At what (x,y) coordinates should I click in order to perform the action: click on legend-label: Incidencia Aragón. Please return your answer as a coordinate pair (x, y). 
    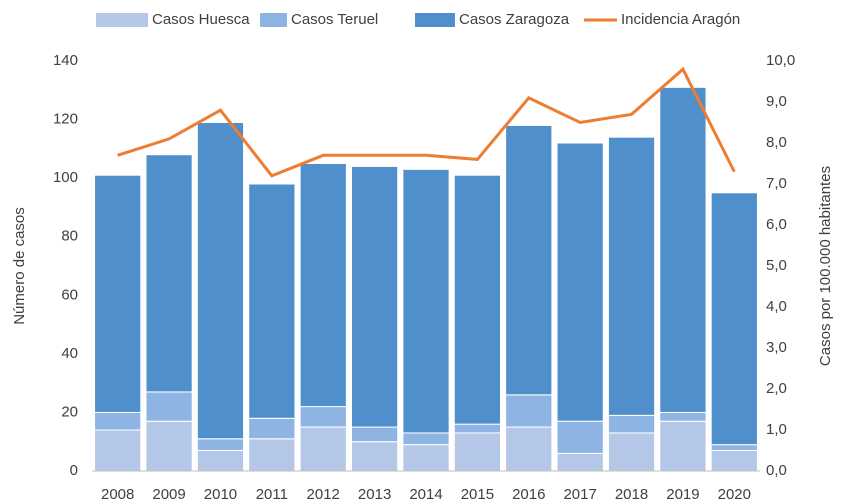
    Looking at the image, I should click on (680, 19).